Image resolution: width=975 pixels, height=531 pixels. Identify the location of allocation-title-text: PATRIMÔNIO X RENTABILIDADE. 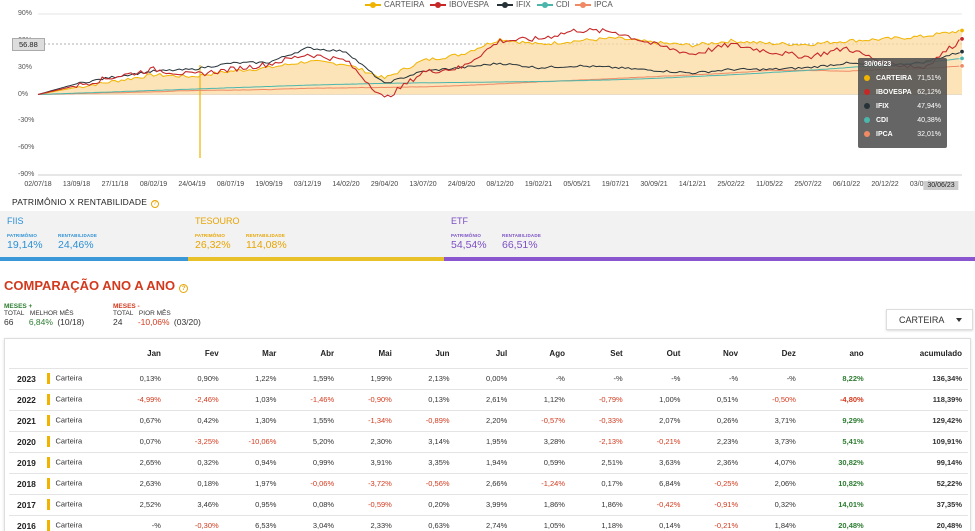
(80, 202).